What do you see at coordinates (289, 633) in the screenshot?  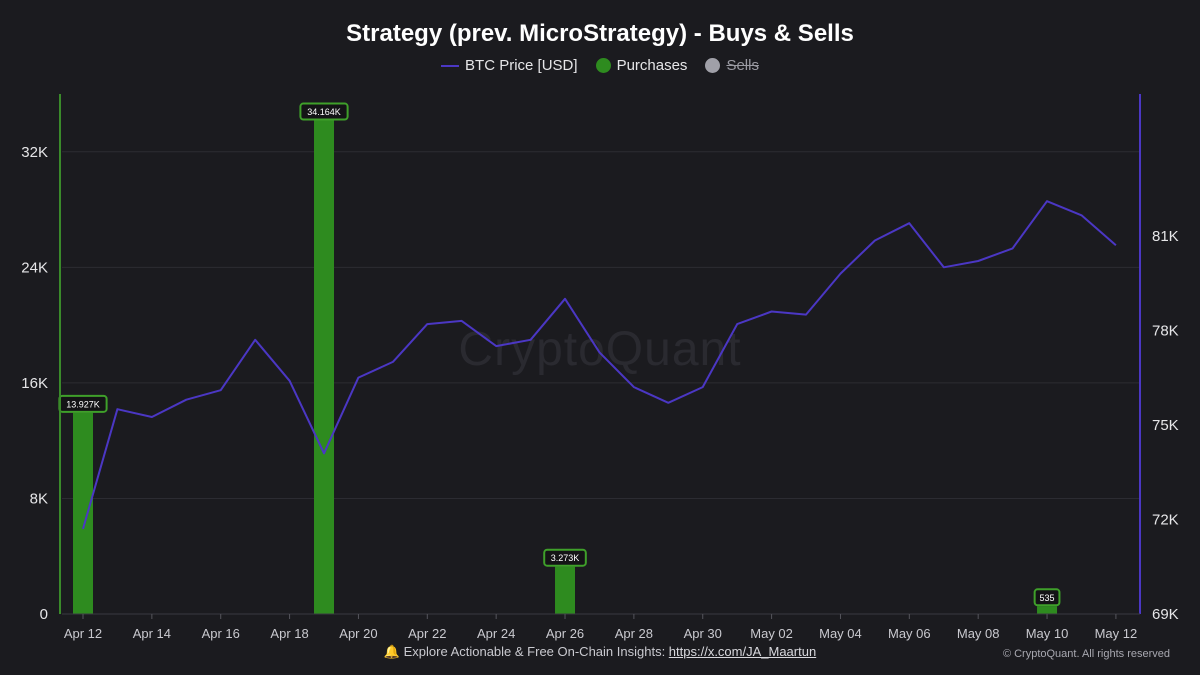 I see `x-tick-label: Apr 18` at bounding box center [289, 633].